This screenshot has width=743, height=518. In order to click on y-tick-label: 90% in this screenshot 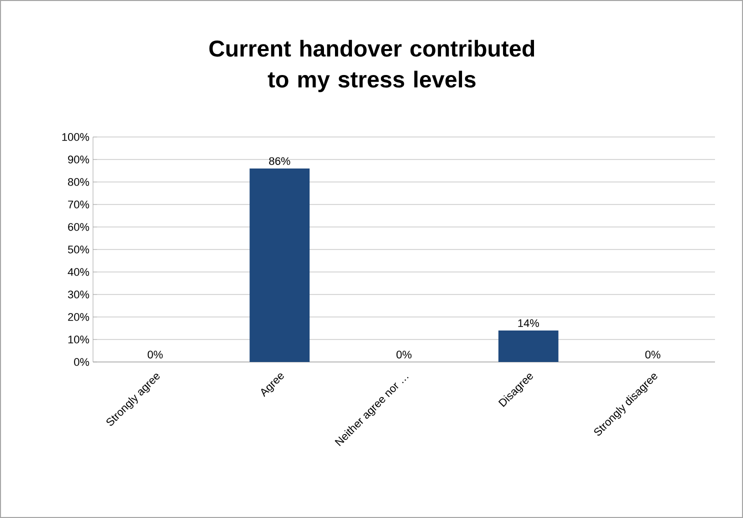, I will do `click(79, 160)`.